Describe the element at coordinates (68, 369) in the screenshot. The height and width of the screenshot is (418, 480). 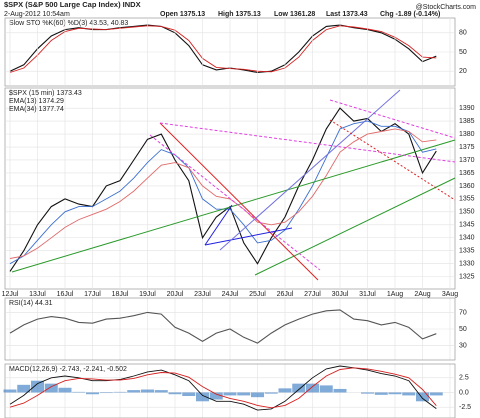
I see `panel-title: MACD(12,26,9) -2.743, -2.241, -0.502` at that location.